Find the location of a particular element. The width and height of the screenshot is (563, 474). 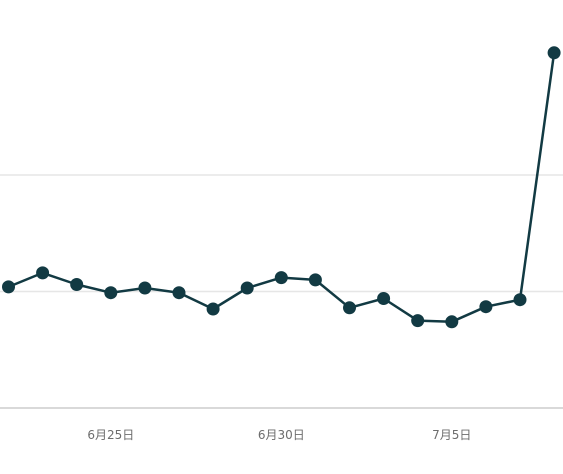

x-tick-label: 7月5日 is located at coordinates (451, 435).